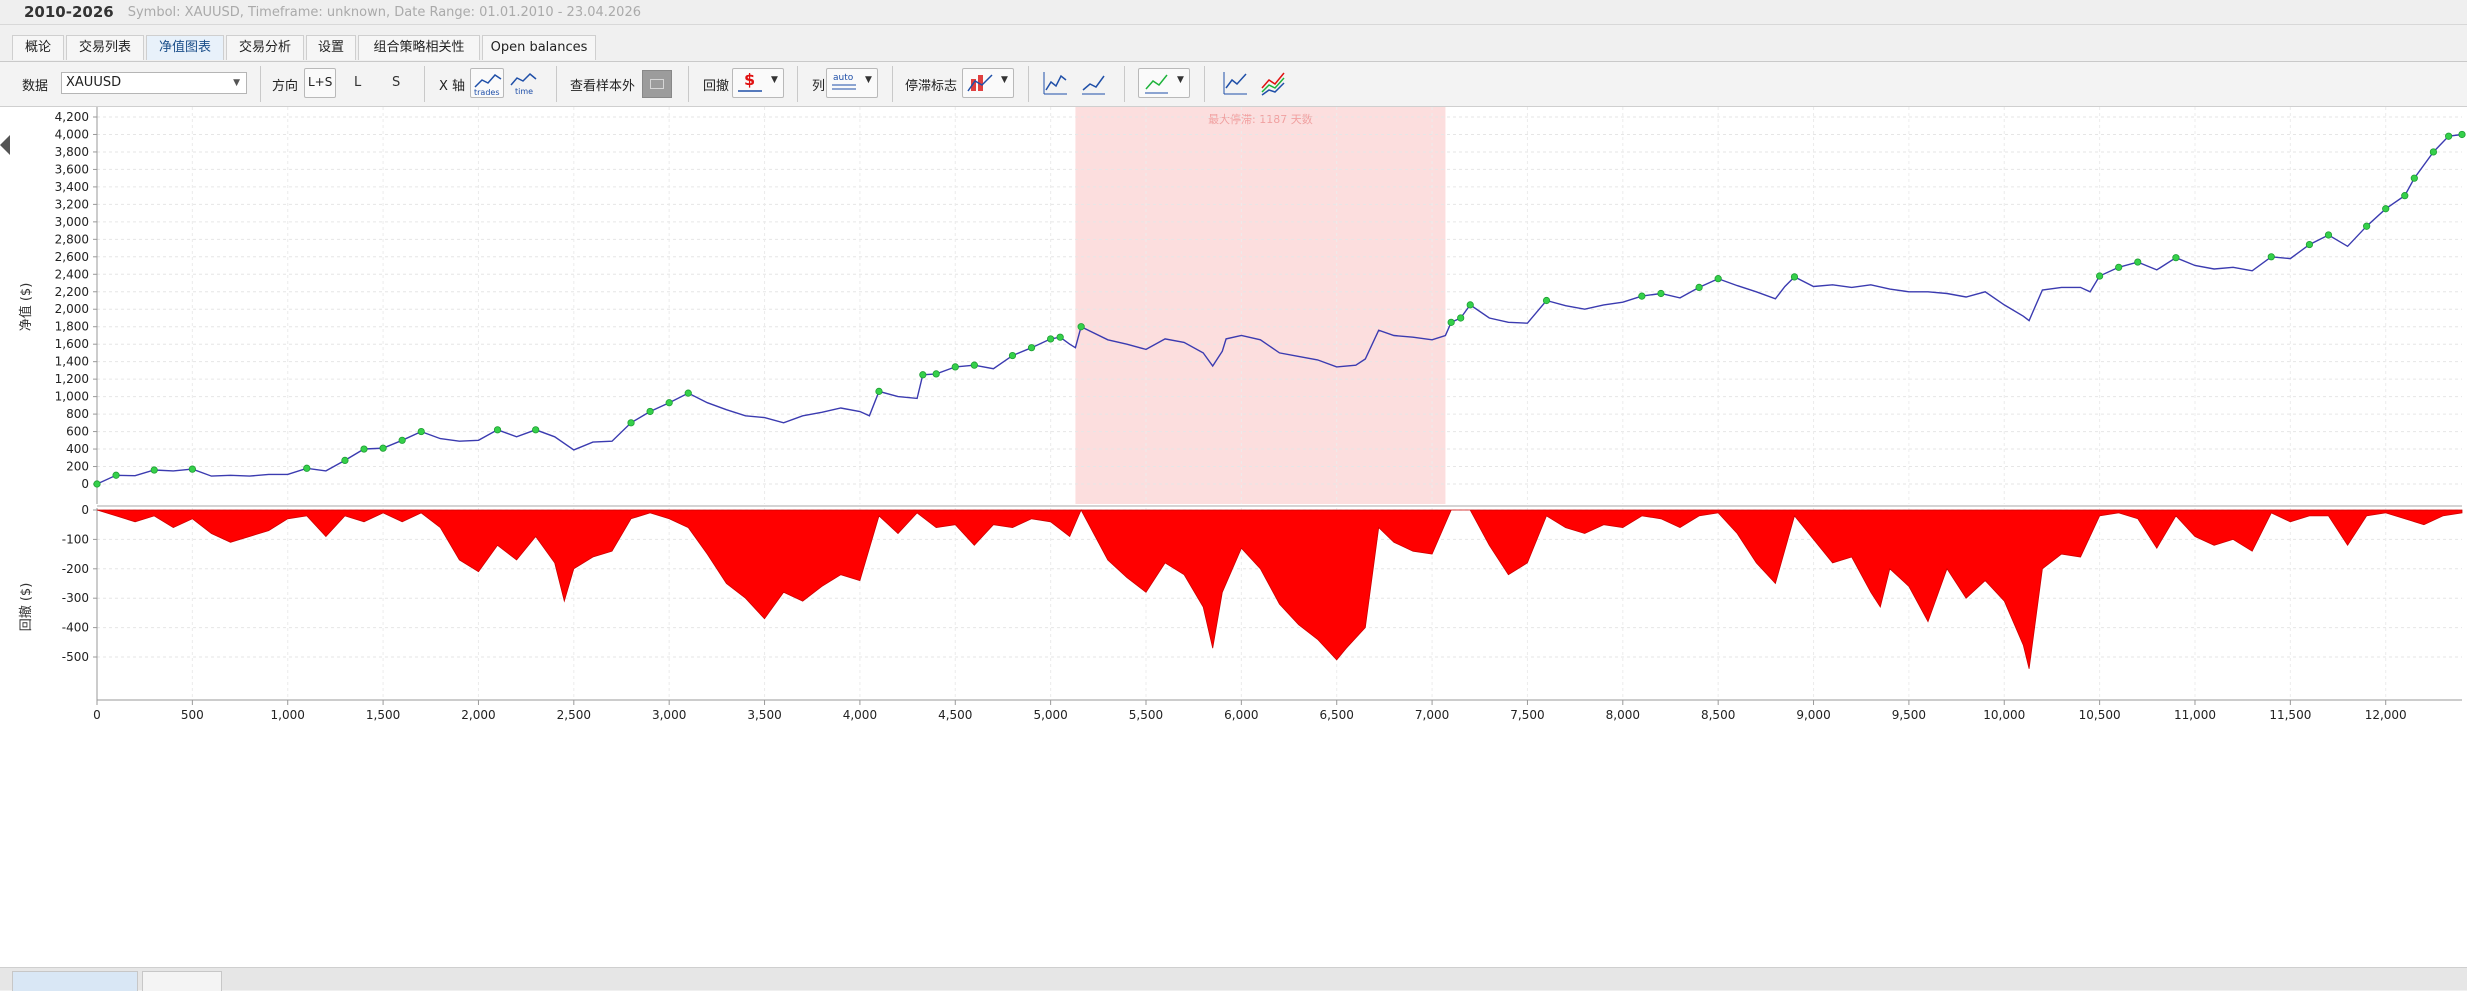 The height and width of the screenshot is (991, 2467). What do you see at coordinates (75, 539) in the screenshot?
I see `drawdown-ytick-label: -100` at bounding box center [75, 539].